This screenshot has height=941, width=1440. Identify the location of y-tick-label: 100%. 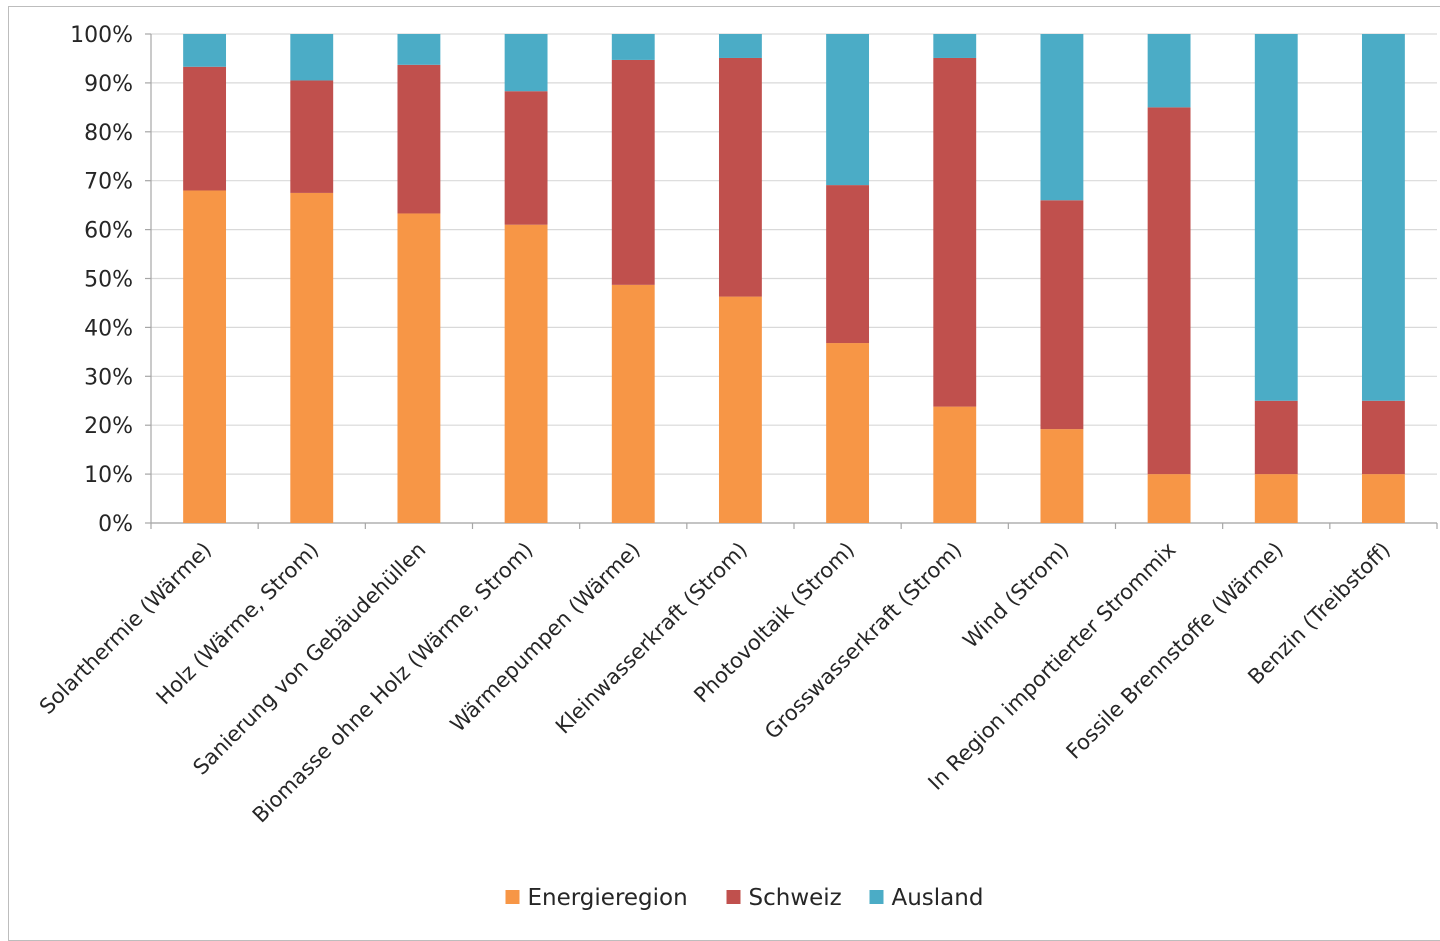
(101, 35).